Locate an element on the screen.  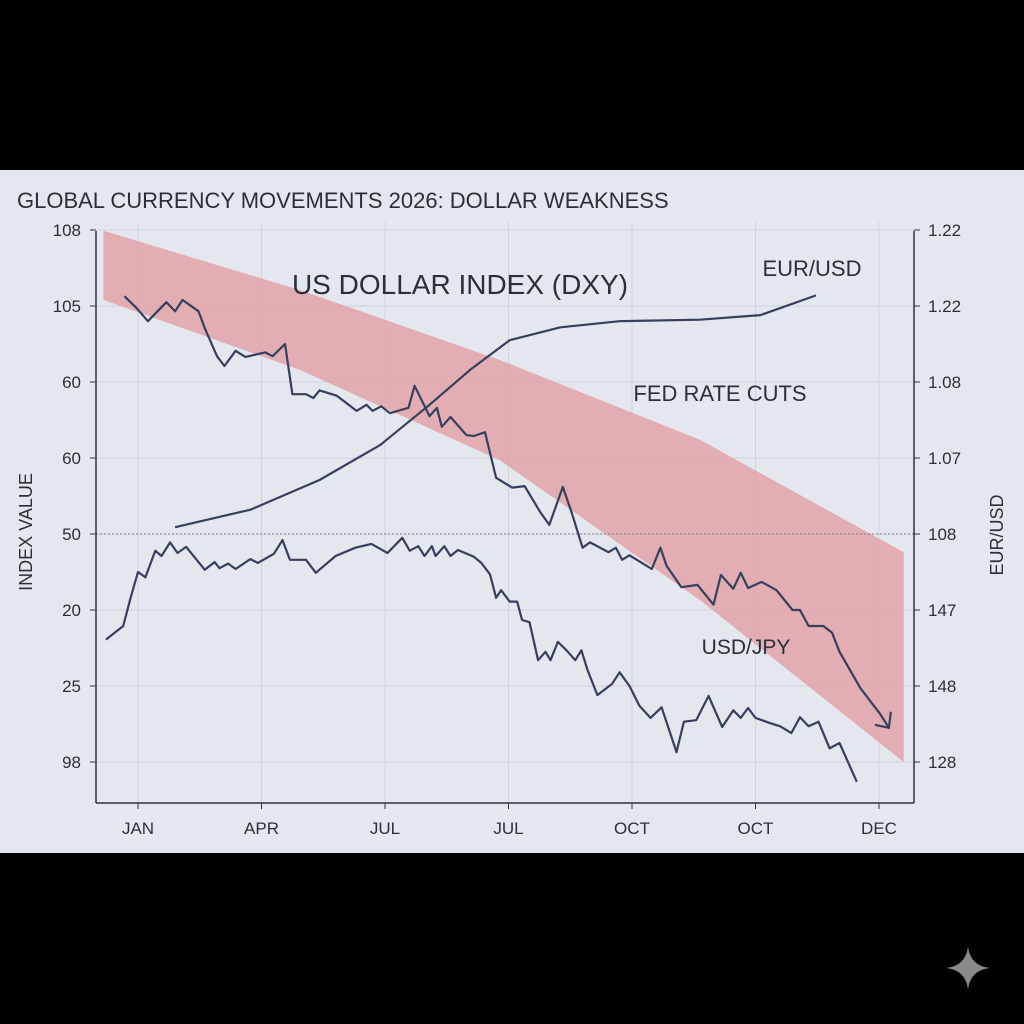
x-tick-label: APR is located at coordinates (261, 828).